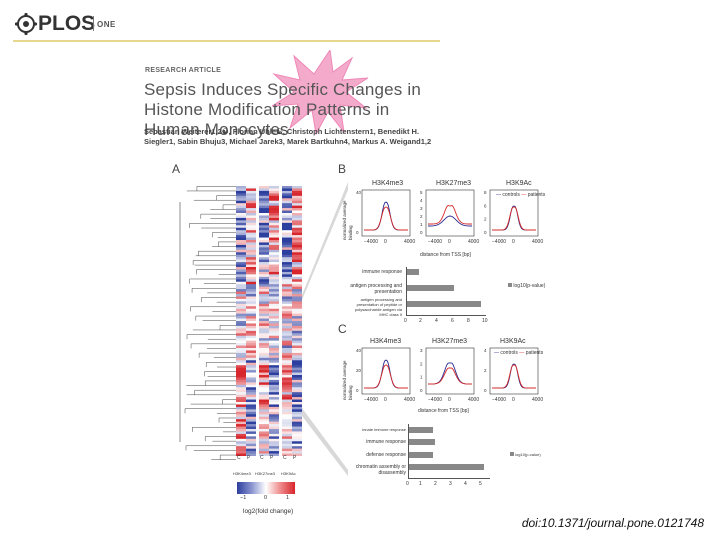 Image resolution: width=720 pixels, height=540 pixels. Describe the element at coordinates (485, 192) in the screenshot. I see `profile-ytick: 8` at that location.